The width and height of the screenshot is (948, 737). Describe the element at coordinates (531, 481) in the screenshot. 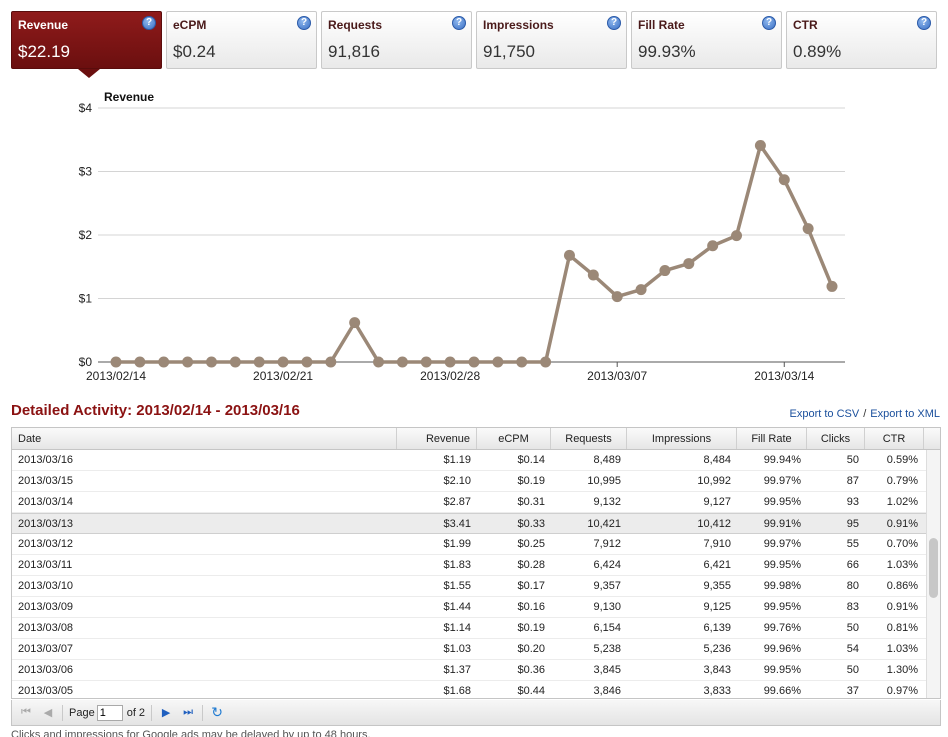

I see `table-cell: $0.19` at that location.